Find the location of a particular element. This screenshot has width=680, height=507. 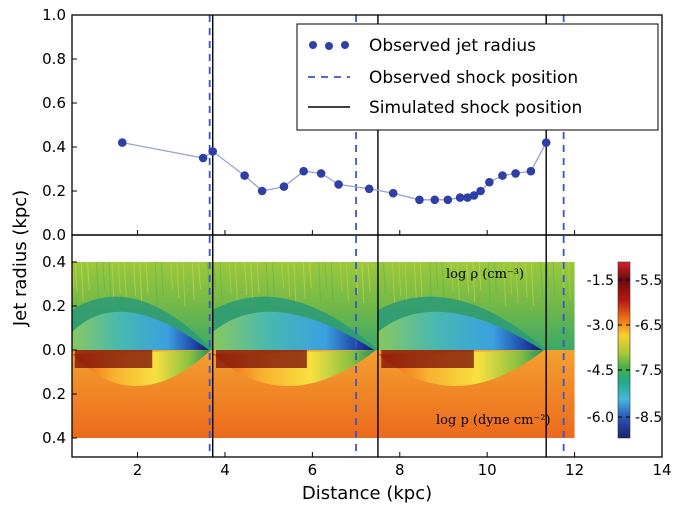

legend-label-observed-radius: Observed jet radius is located at coordinates (452, 46).